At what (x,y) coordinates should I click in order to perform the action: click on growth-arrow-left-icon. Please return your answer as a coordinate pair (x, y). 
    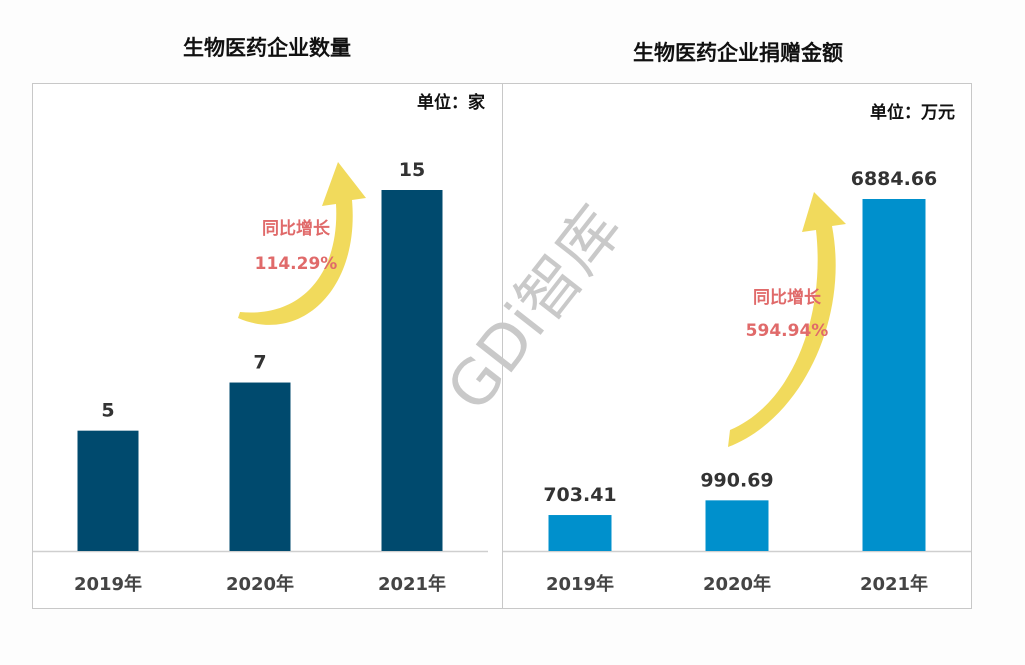
    Looking at the image, I should click on (302, 243).